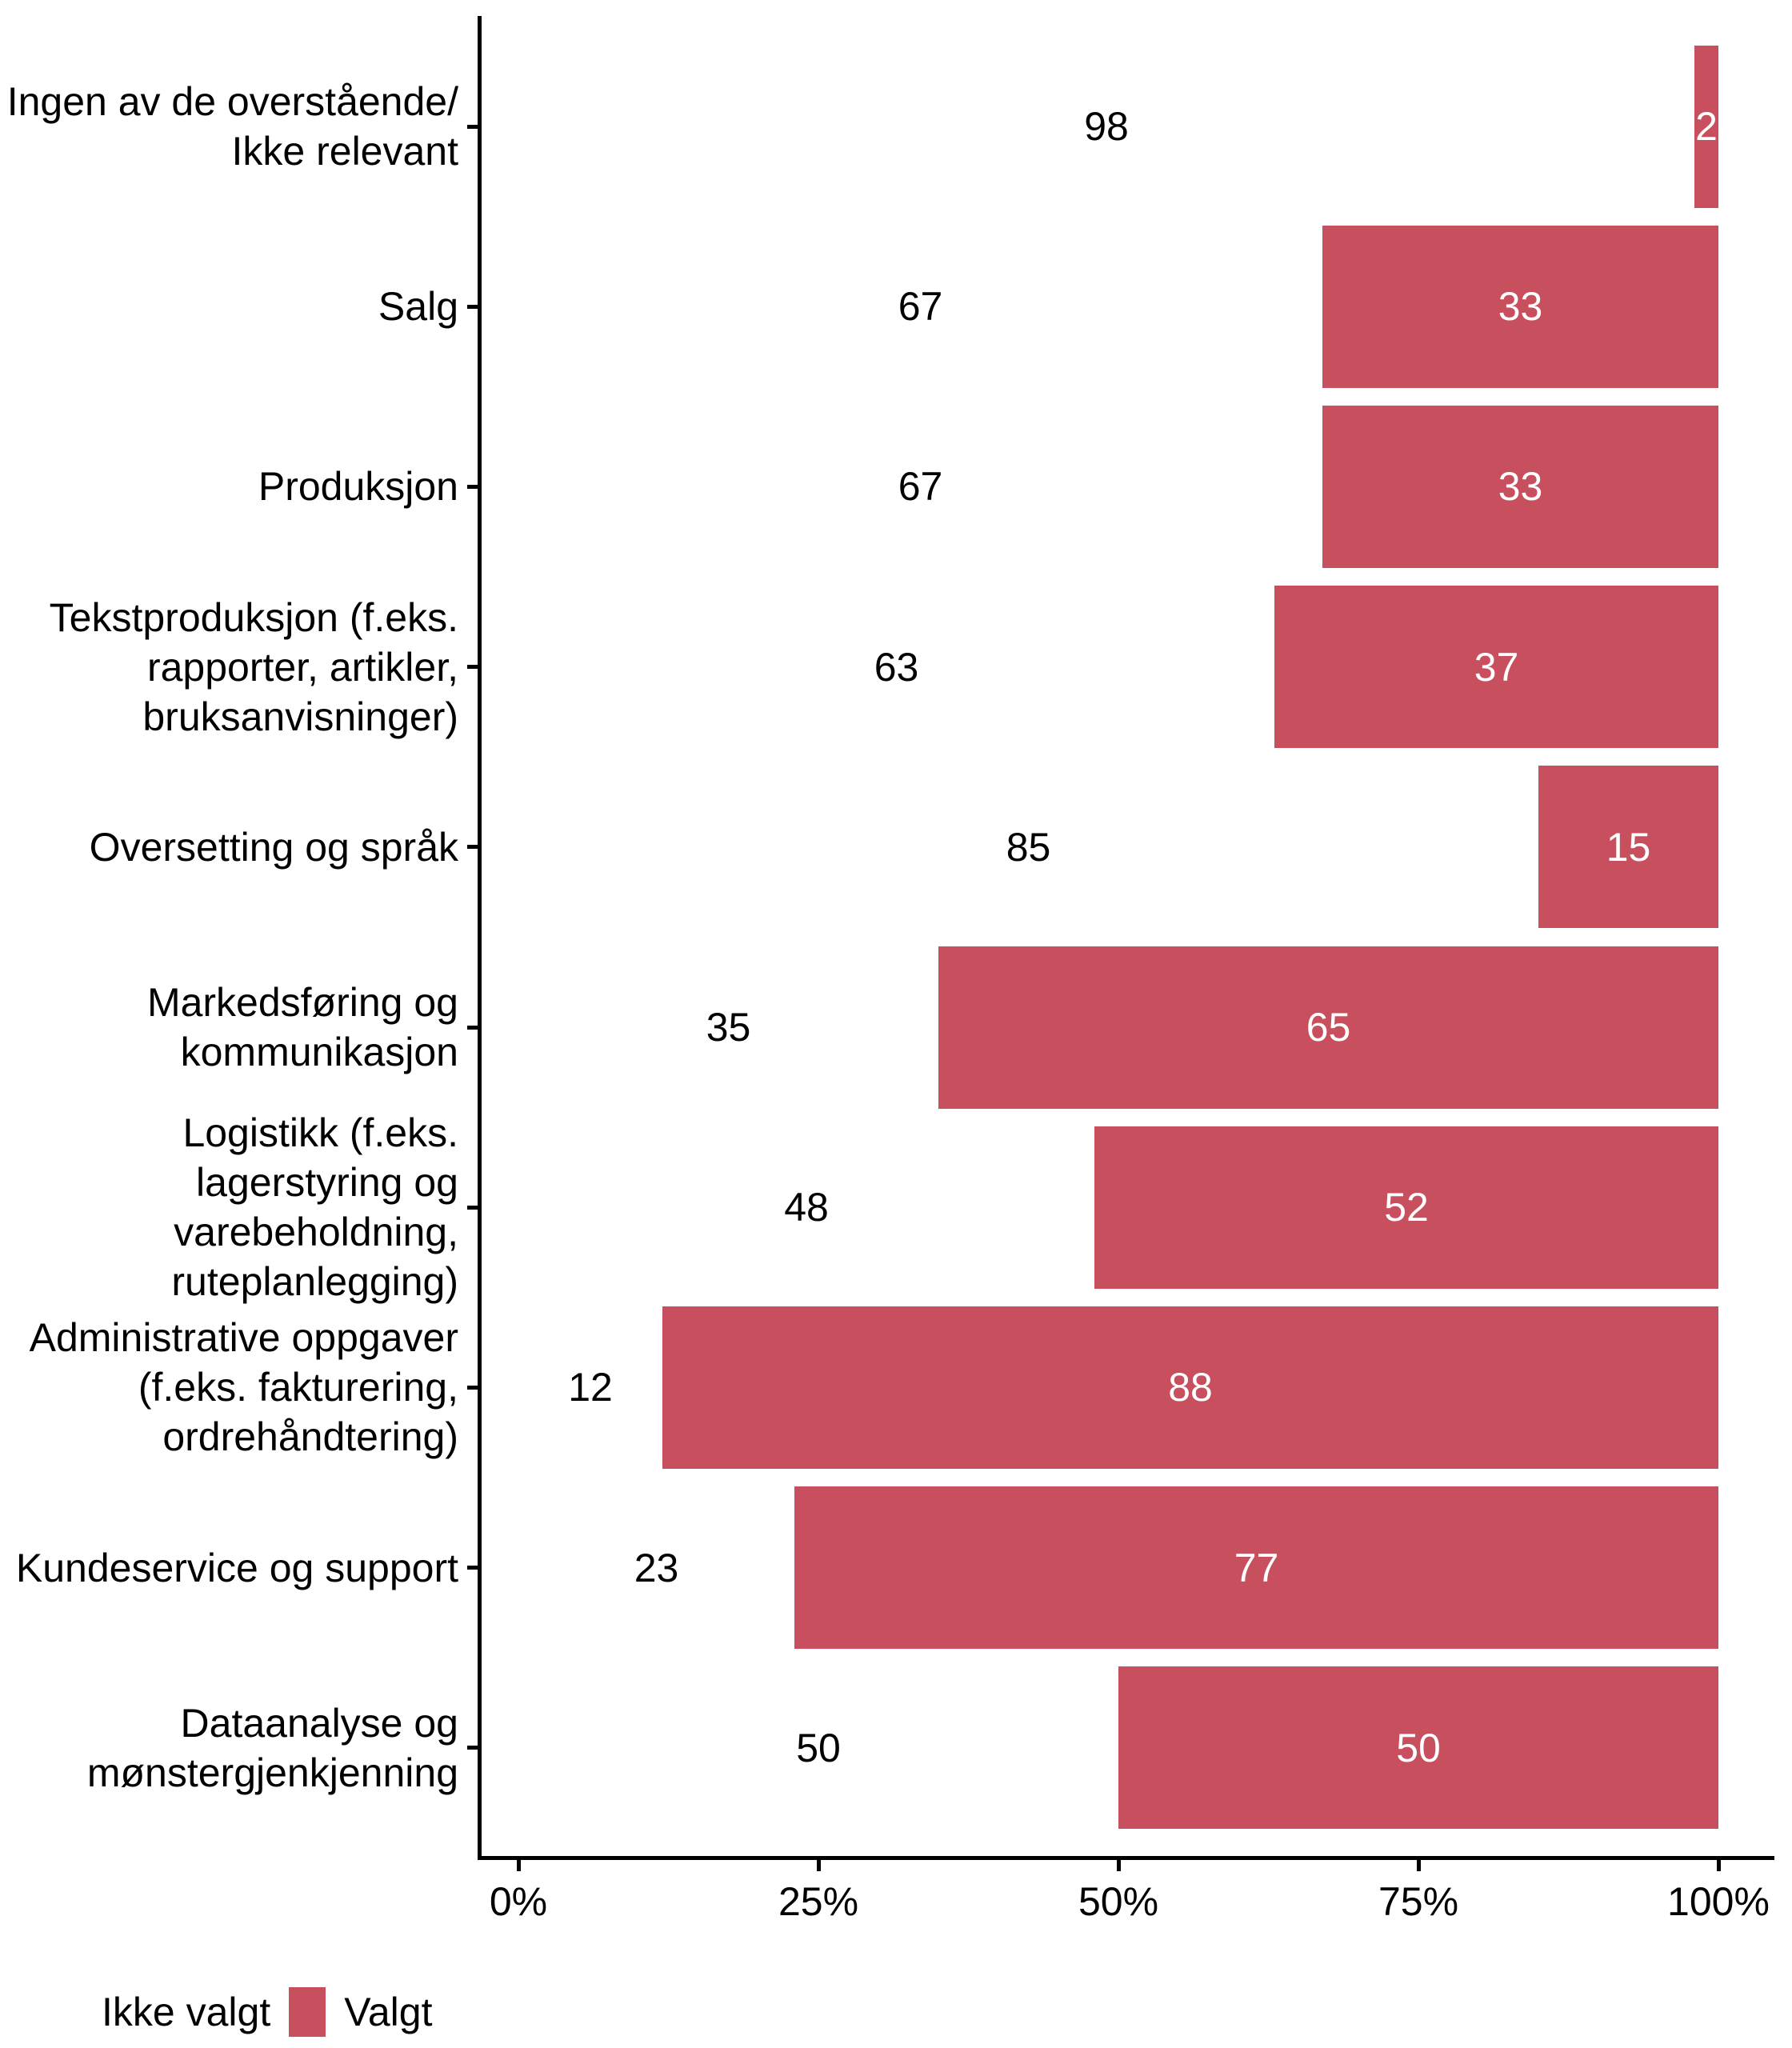 This screenshot has height=2048, width=1792. I want to click on ikke-valgt-value-label: 50, so click(818, 1747).